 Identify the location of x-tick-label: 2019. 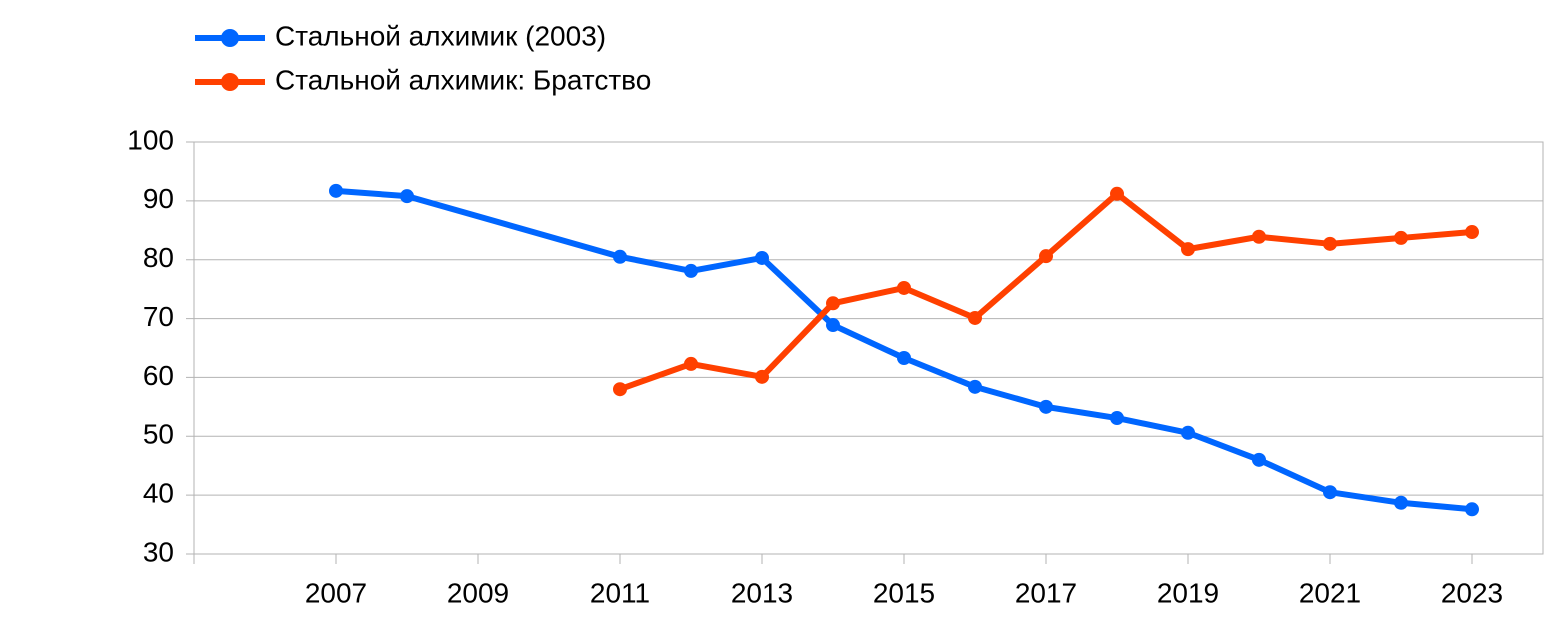
(1188, 592).